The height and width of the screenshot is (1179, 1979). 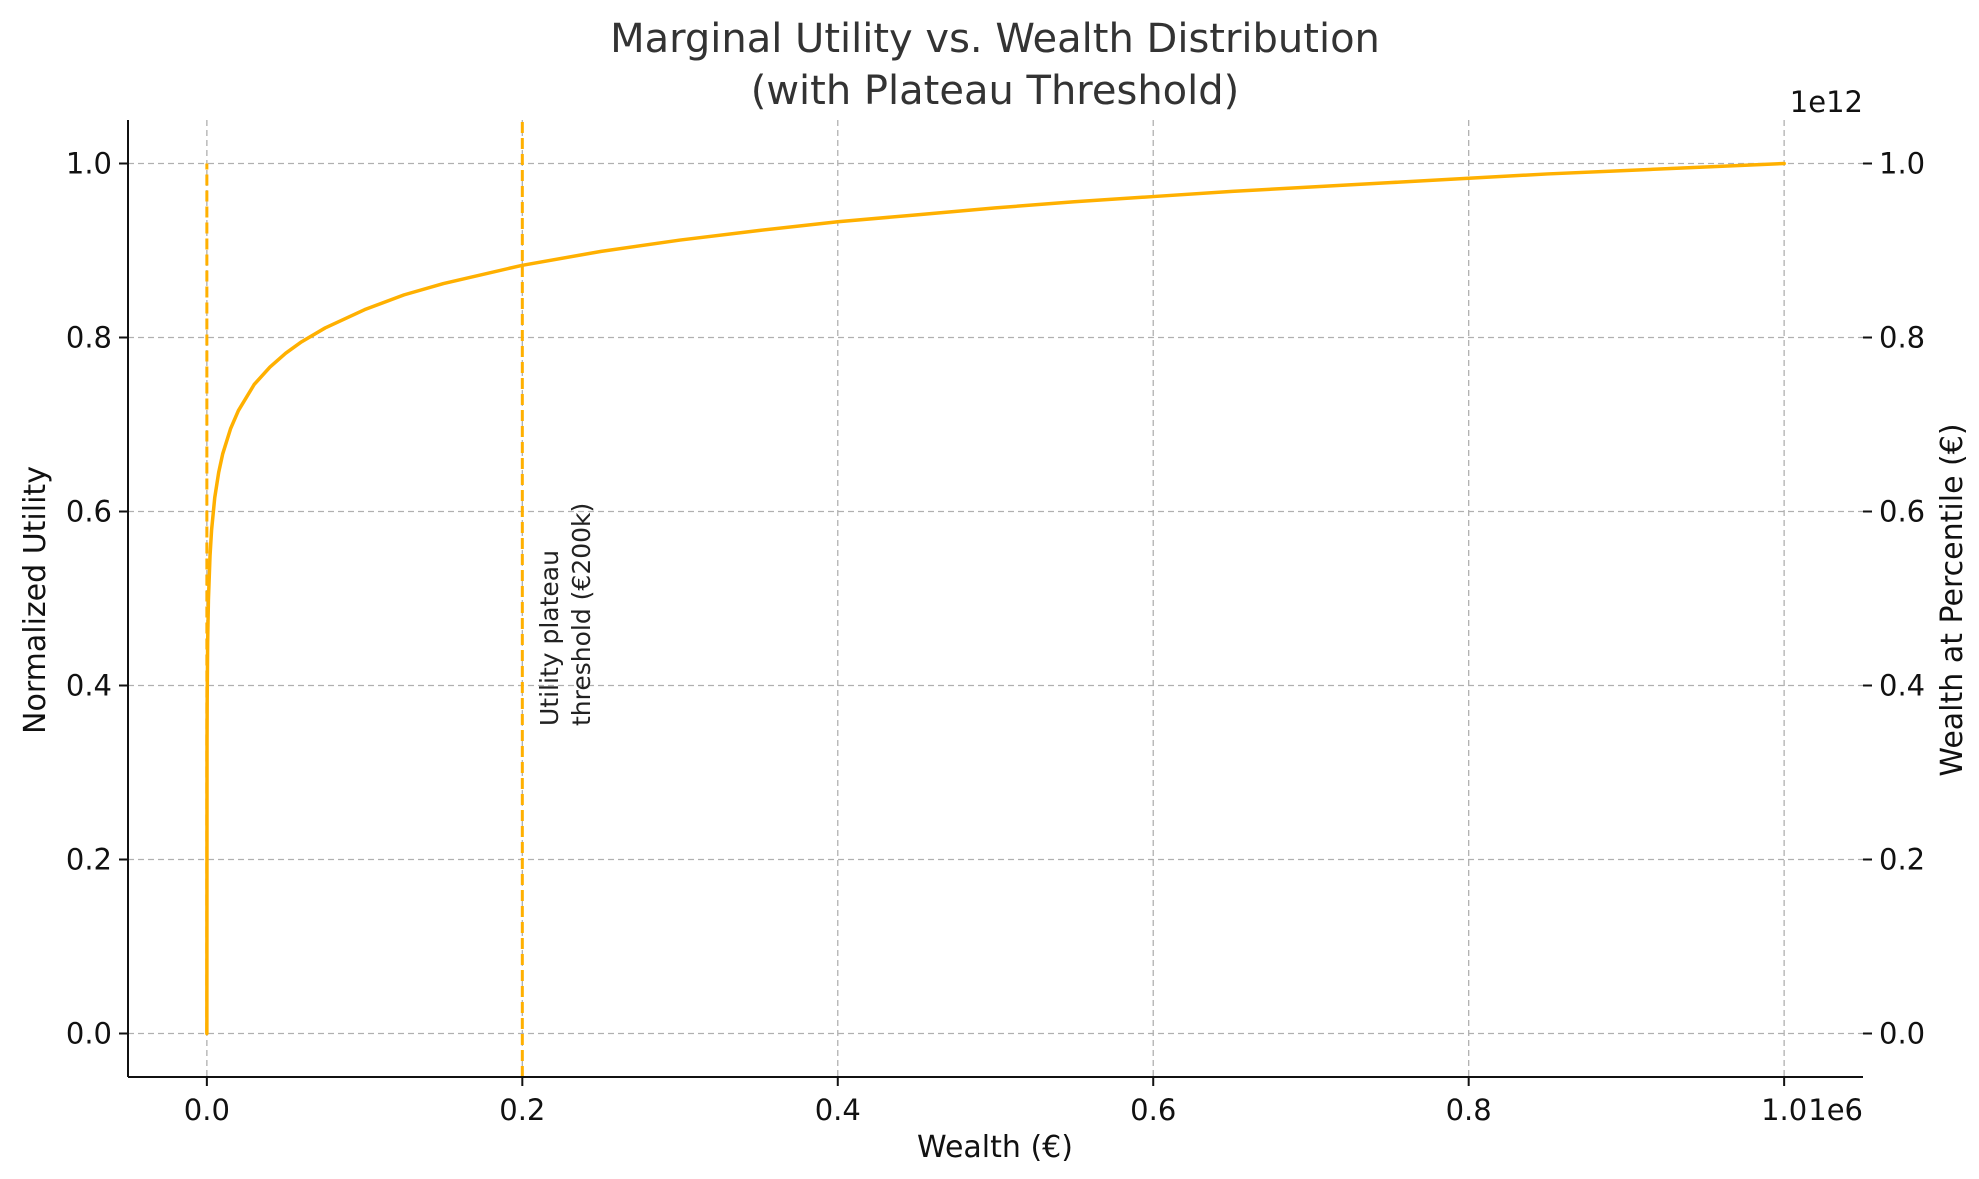 What do you see at coordinates (1153, 1110) in the screenshot?
I see `x-tick-label: 0.6` at bounding box center [1153, 1110].